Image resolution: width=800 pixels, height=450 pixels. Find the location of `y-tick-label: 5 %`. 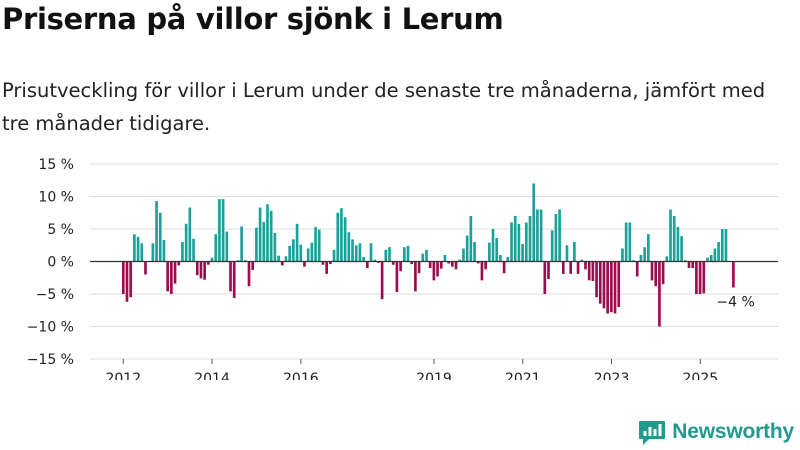

y-tick-label: 5 % is located at coordinates (60, 230).